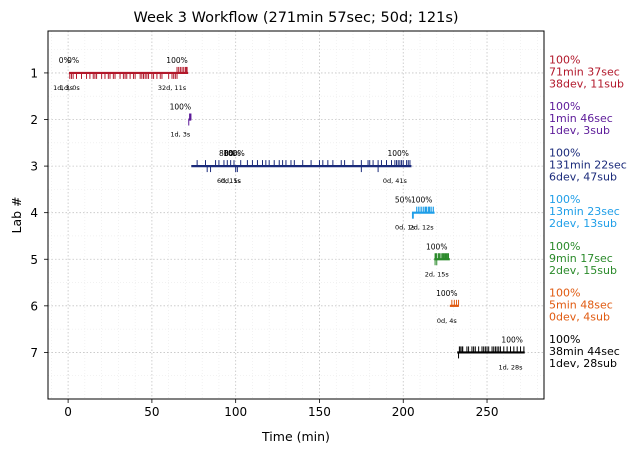  I want to click on x-axis-label: Time (min), so click(295, 436).